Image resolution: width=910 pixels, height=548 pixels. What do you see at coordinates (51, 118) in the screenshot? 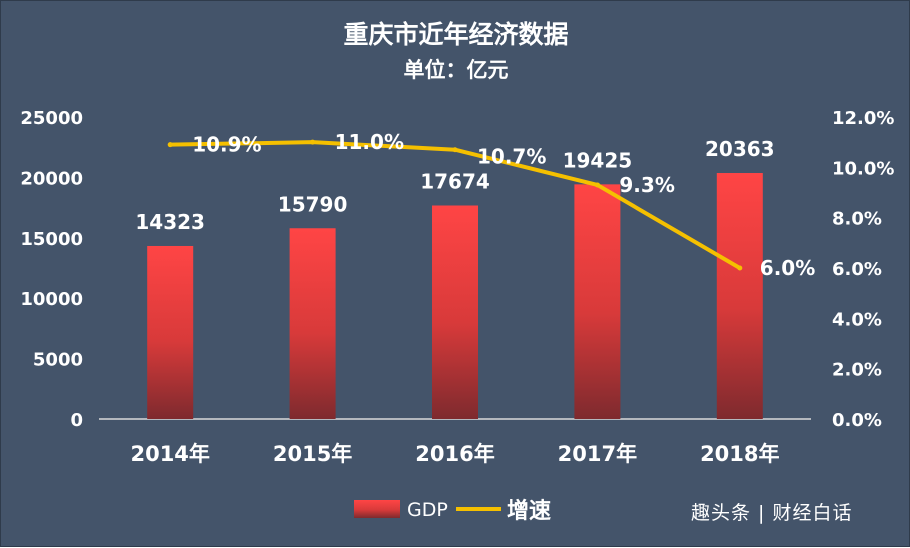
I see `y-left-tick-label: 25000` at bounding box center [51, 118].